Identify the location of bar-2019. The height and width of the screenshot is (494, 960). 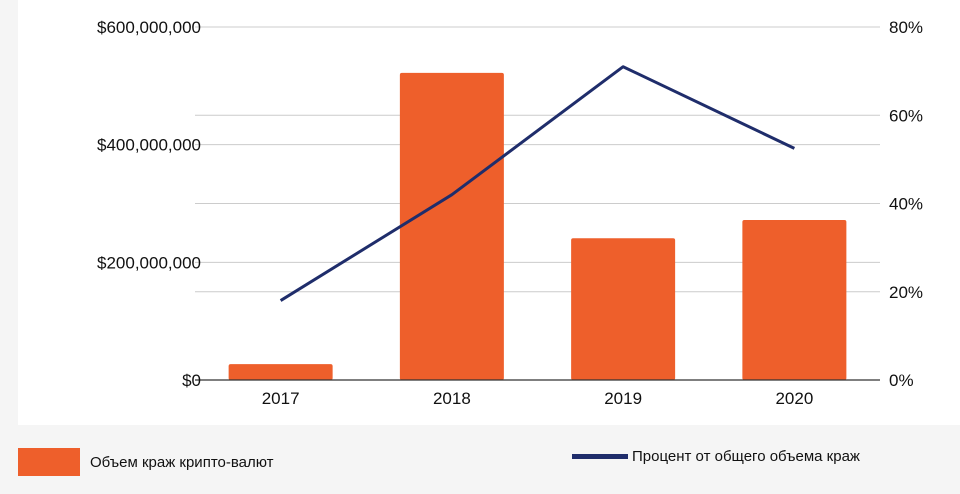
(623, 309).